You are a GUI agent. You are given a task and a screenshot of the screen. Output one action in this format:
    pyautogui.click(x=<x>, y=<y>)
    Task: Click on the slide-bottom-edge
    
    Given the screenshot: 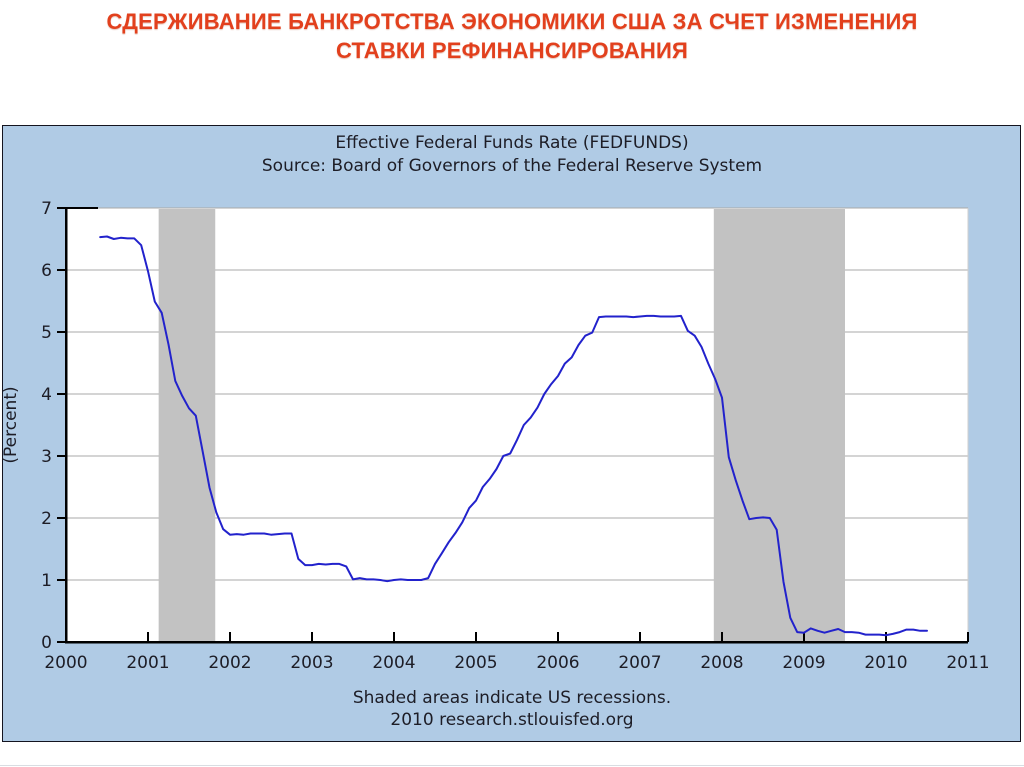 What is the action you would take?
    pyautogui.click(x=512, y=765)
    